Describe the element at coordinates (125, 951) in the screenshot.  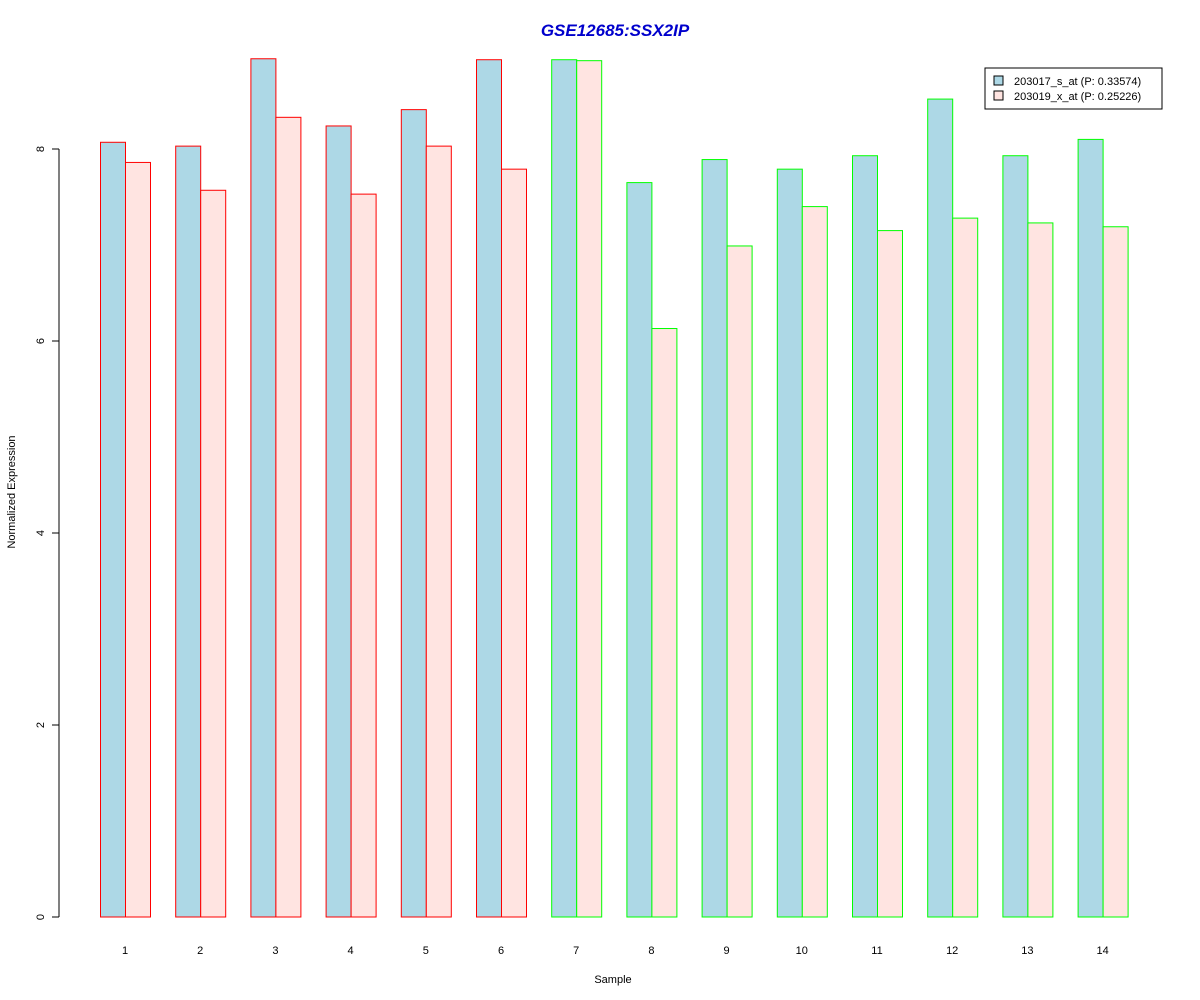
I see `x-axis-tick-label: 1` at that location.